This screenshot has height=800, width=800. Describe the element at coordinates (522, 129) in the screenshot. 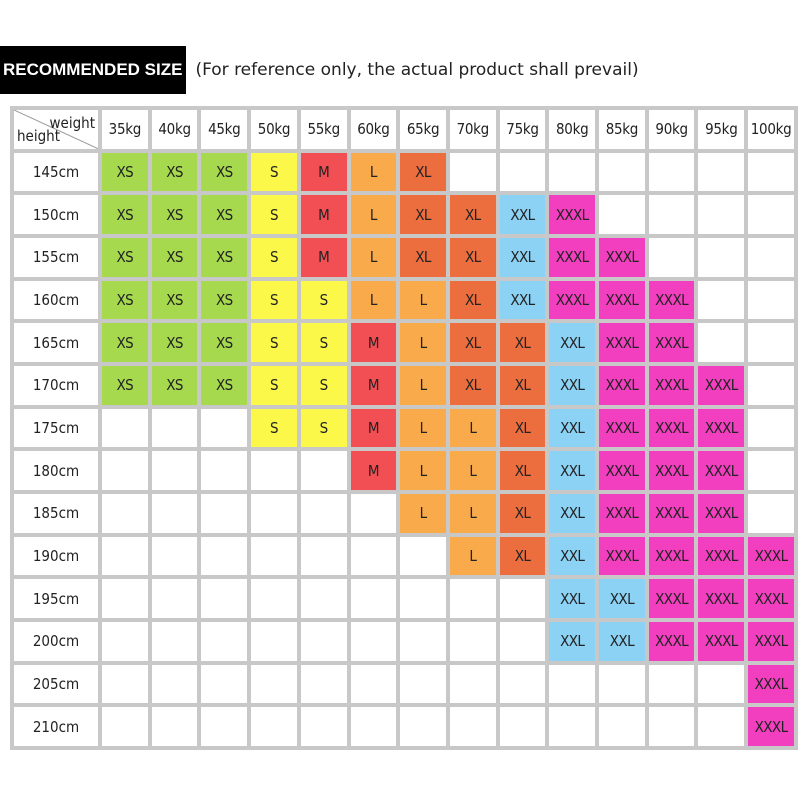

I see `weight-header-cell: 75kg` at that location.